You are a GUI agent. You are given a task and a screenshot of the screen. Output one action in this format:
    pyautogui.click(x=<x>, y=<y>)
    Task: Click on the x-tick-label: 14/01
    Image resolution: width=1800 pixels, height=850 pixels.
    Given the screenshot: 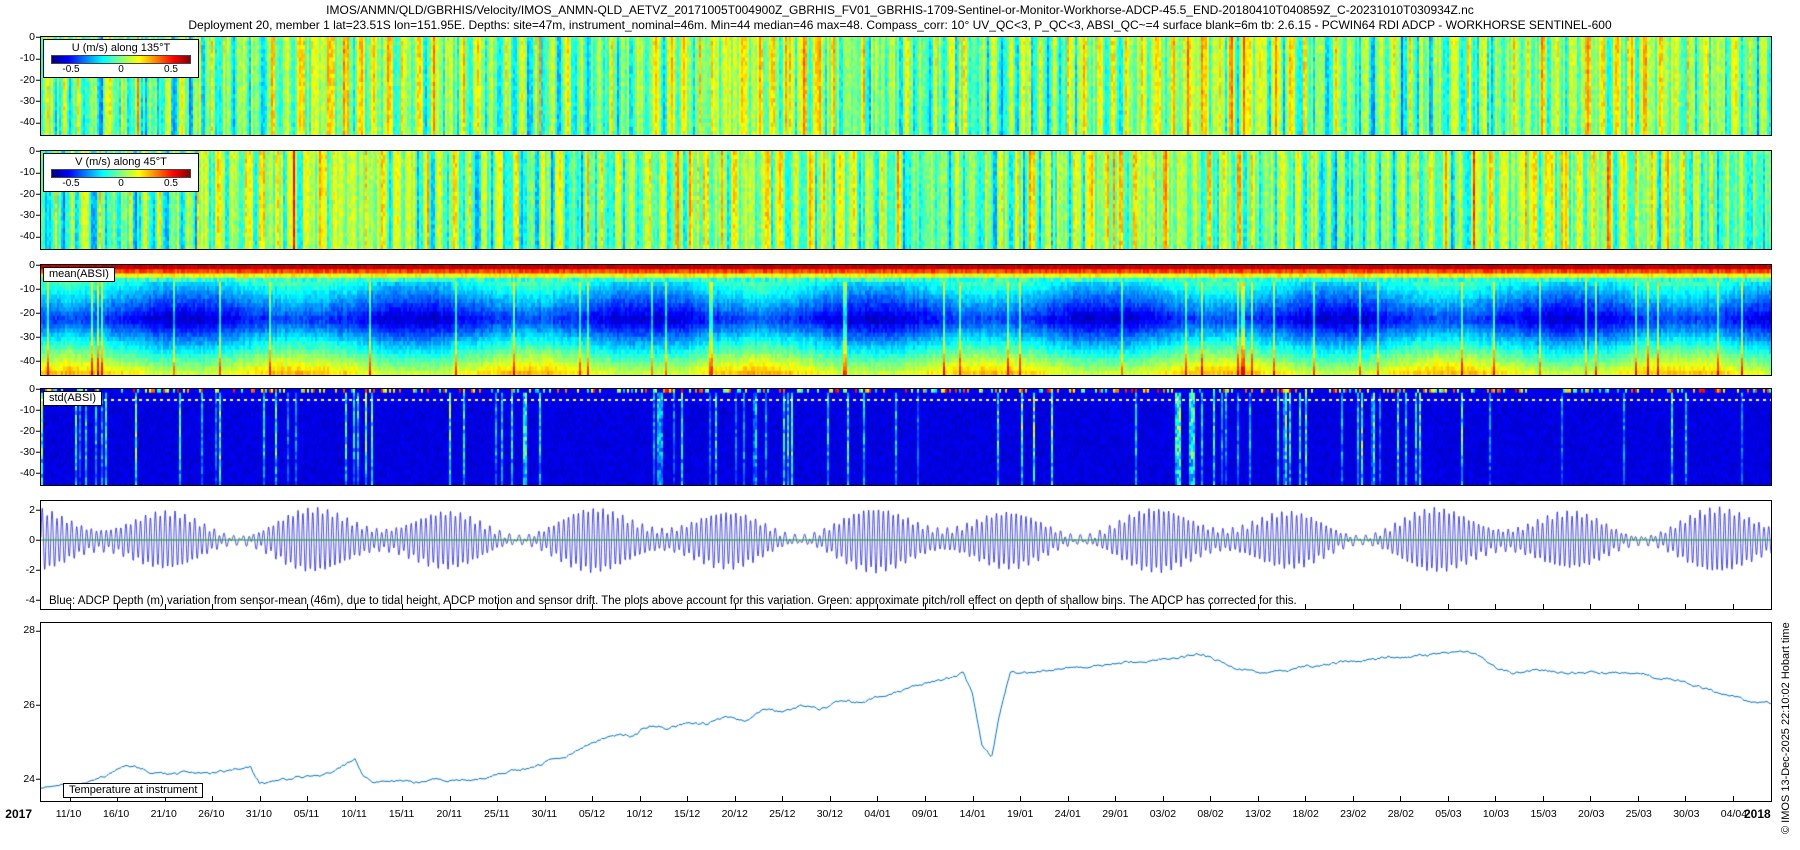 What is the action you would take?
    pyautogui.click(x=972, y=814)
    